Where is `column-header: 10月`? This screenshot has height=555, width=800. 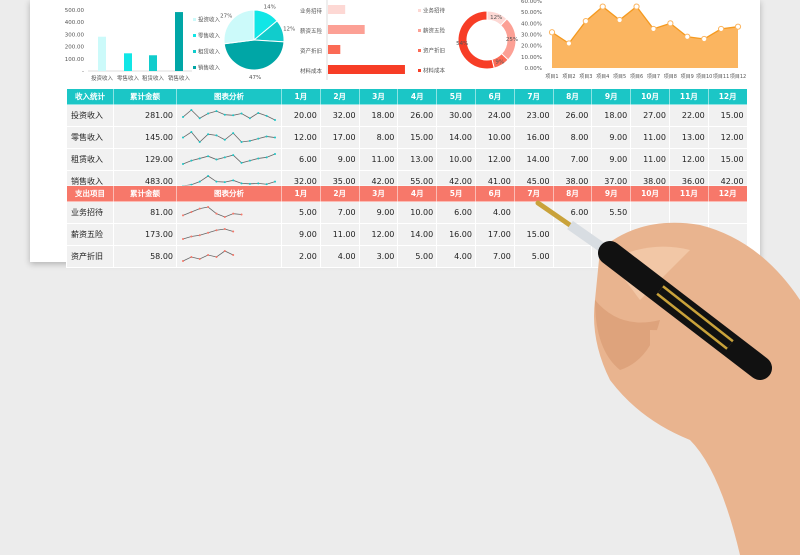
column-header: 10月 is located at coordinates (650, 96).